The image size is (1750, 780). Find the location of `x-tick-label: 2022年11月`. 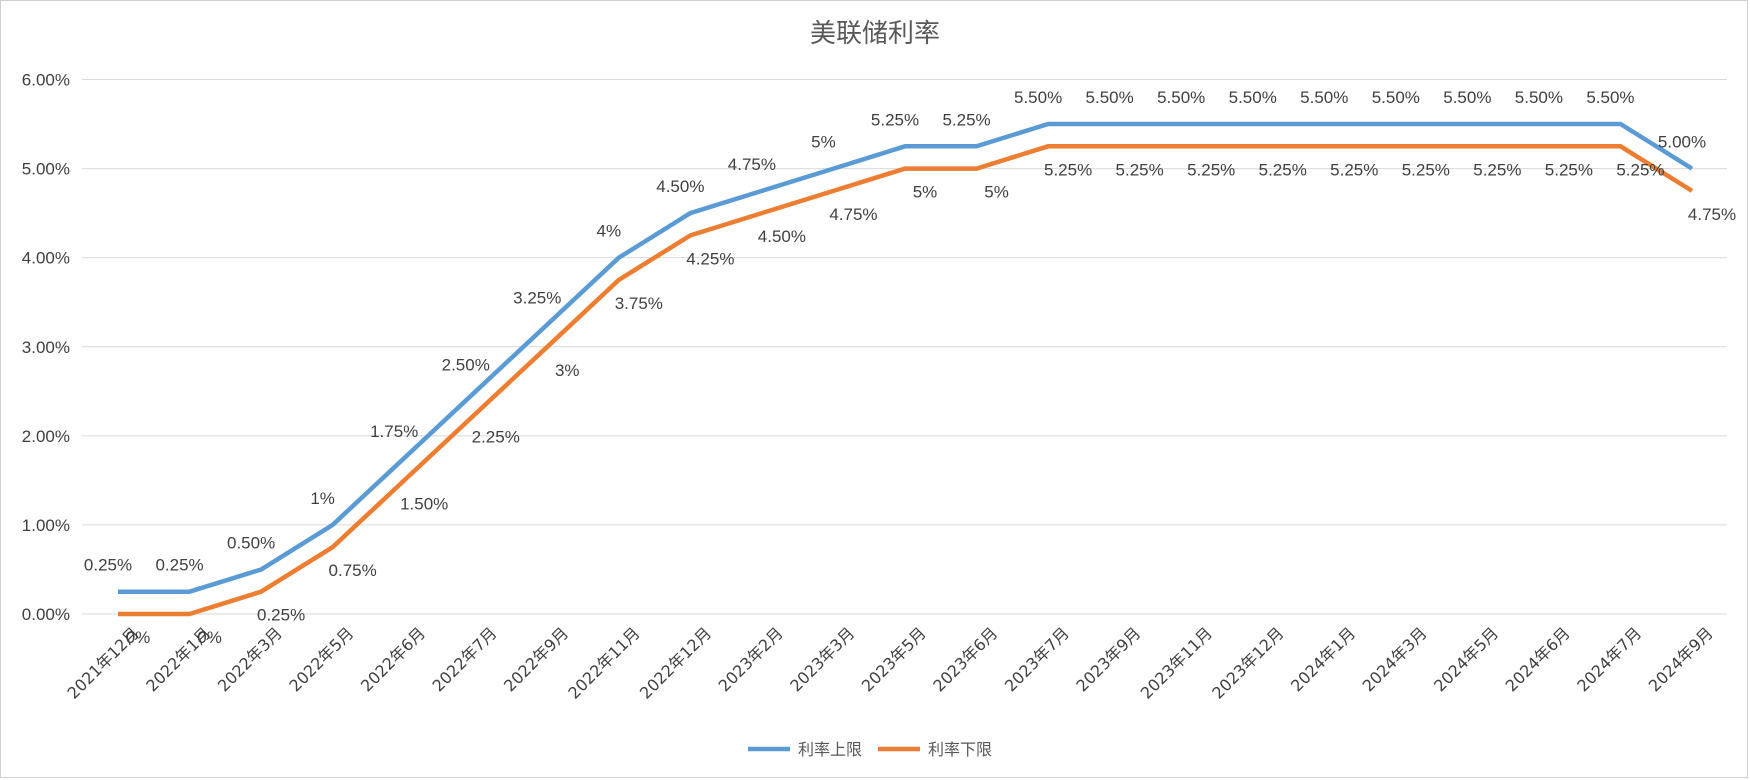

x-tick-label: 2022年11月 is located at coordinates (603, 662).